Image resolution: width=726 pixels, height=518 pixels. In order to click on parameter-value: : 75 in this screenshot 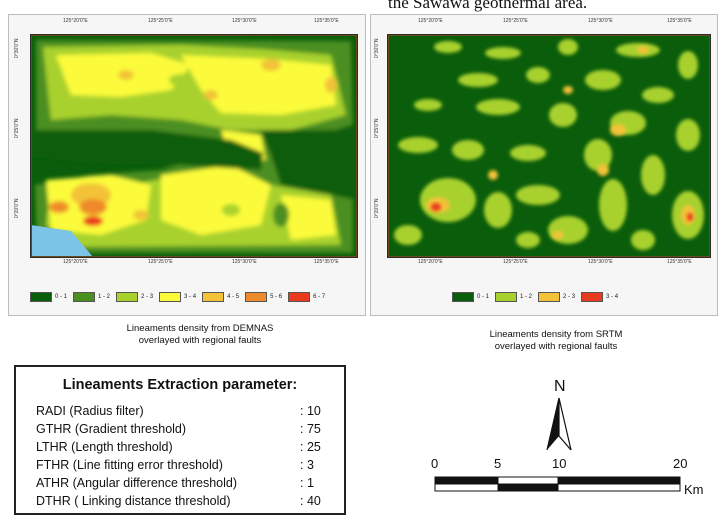, I will do `click(310, 429)`.